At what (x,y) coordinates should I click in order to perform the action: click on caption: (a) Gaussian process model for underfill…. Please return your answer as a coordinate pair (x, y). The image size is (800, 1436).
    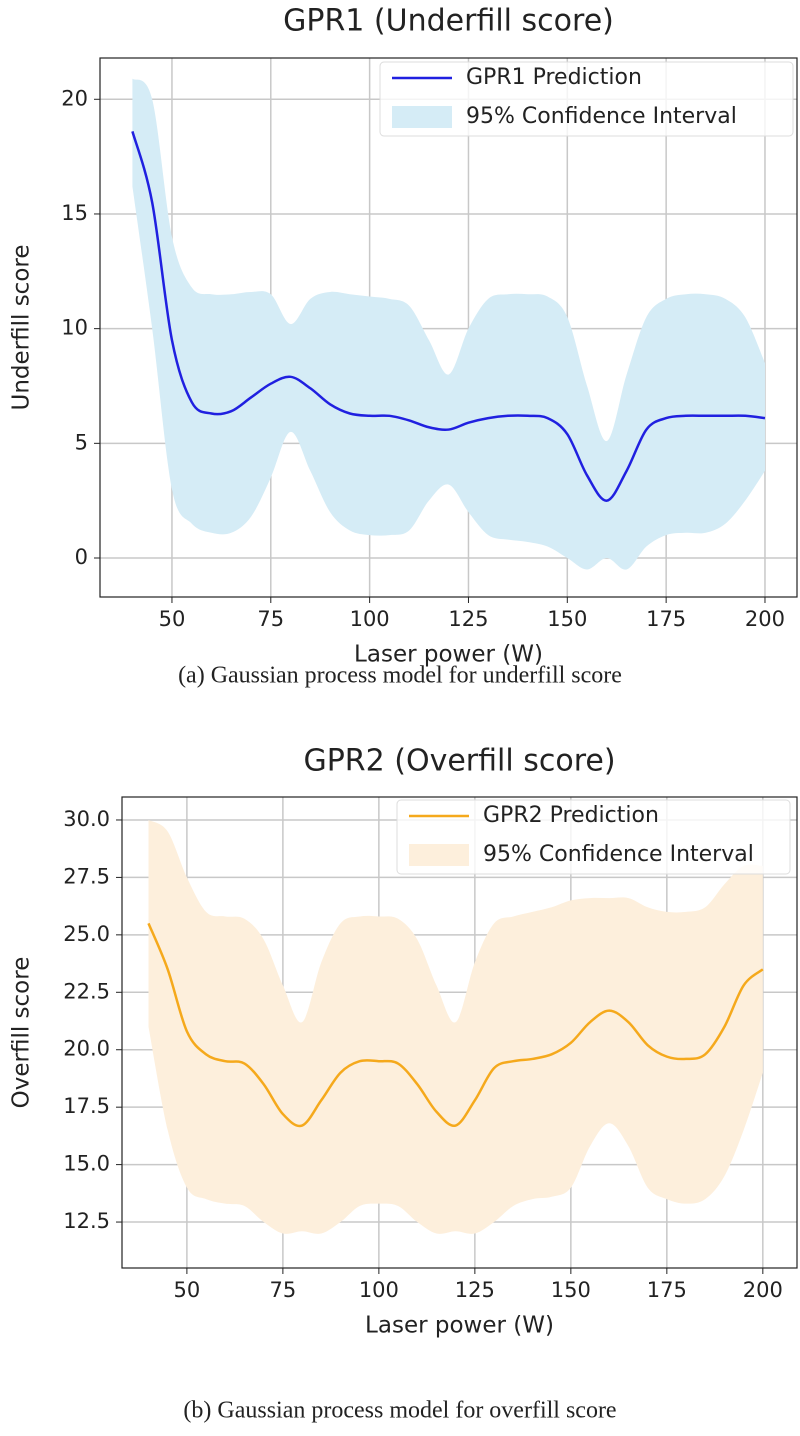
    Looking at the image, I should click on (400, 676).